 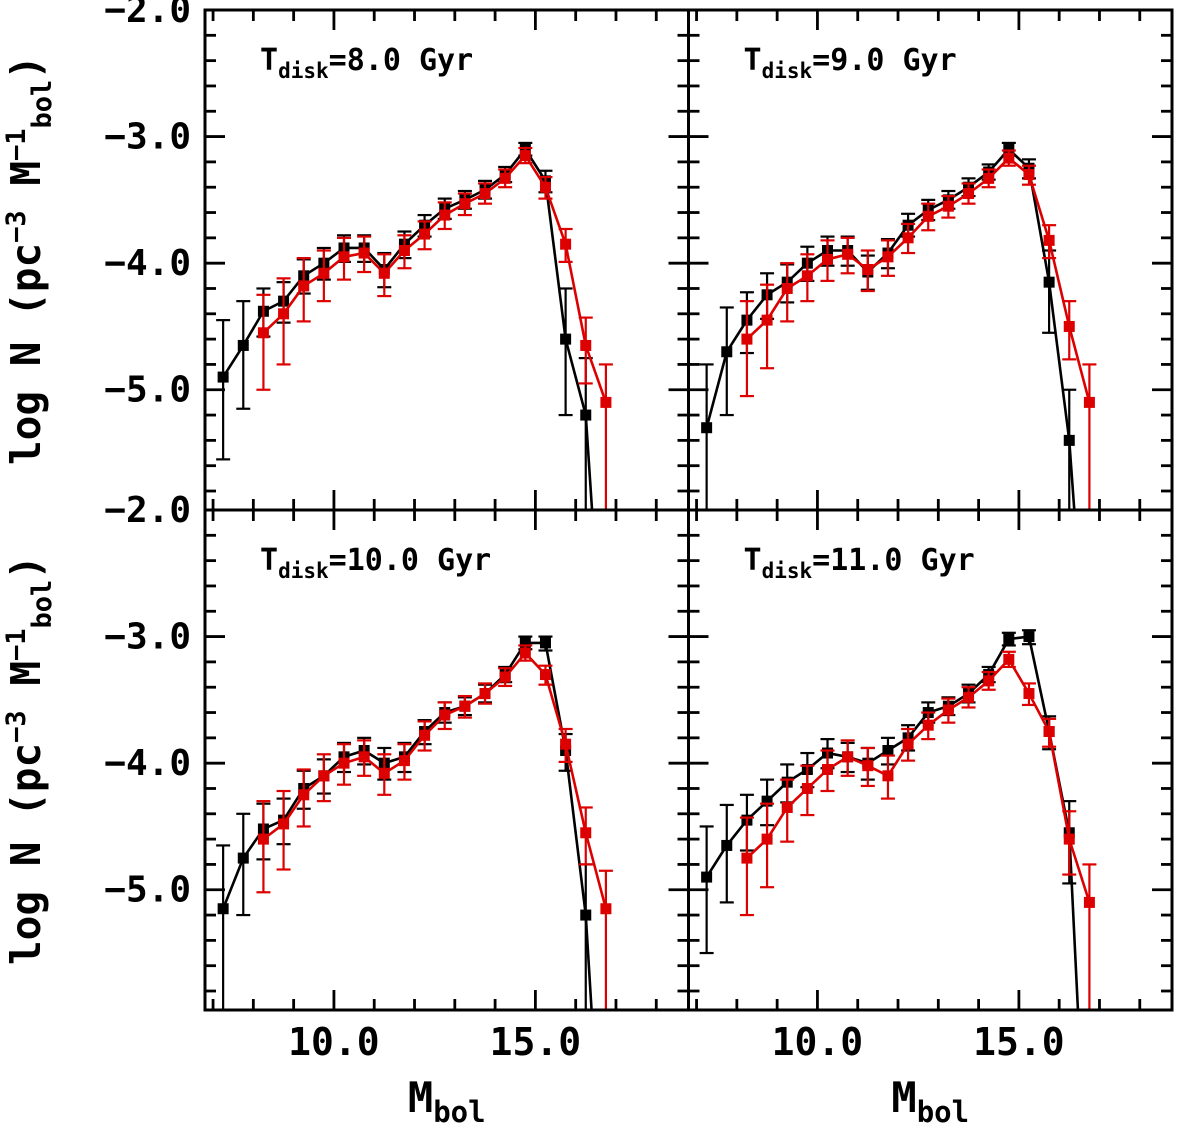 What do you see at coordinates (818, 1042) in the screenshot?
I see `x-tick-label: 10.0` at bounding box center [818, 1042].